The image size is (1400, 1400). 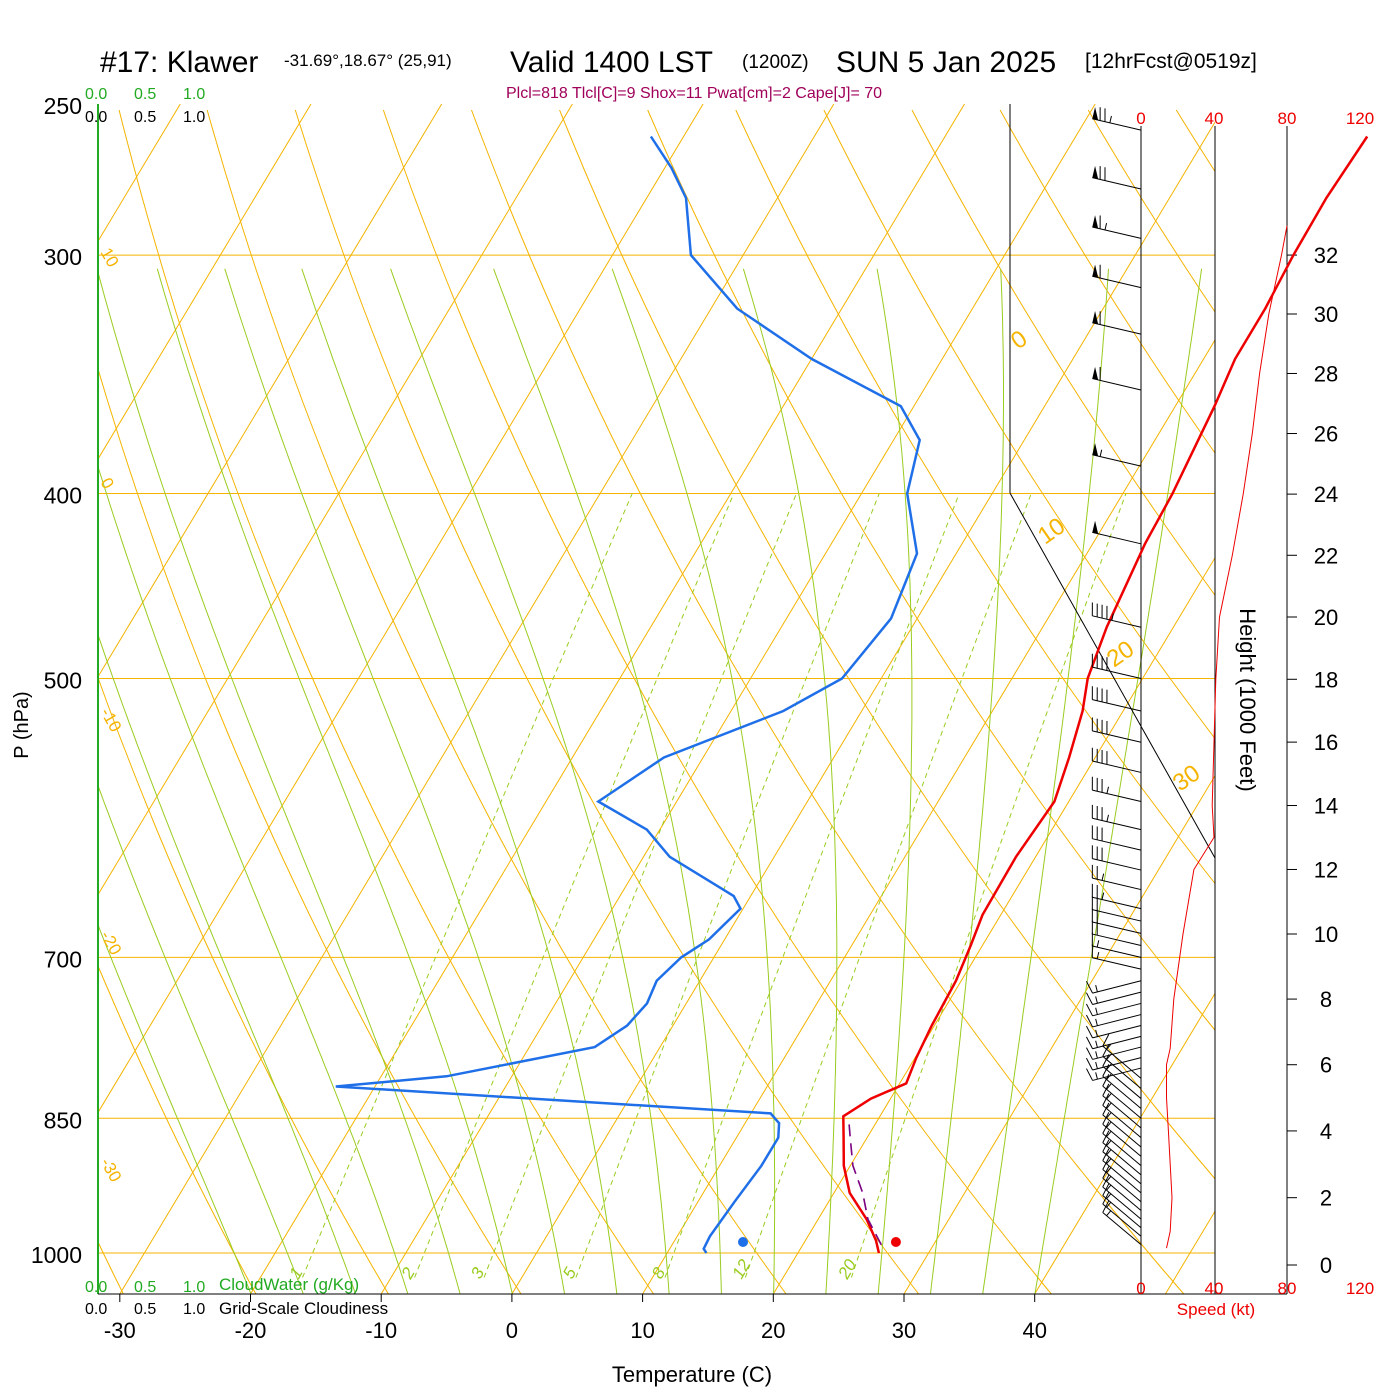 I want to click on height-tick-label: 2, so click(x=1326, y=1198).